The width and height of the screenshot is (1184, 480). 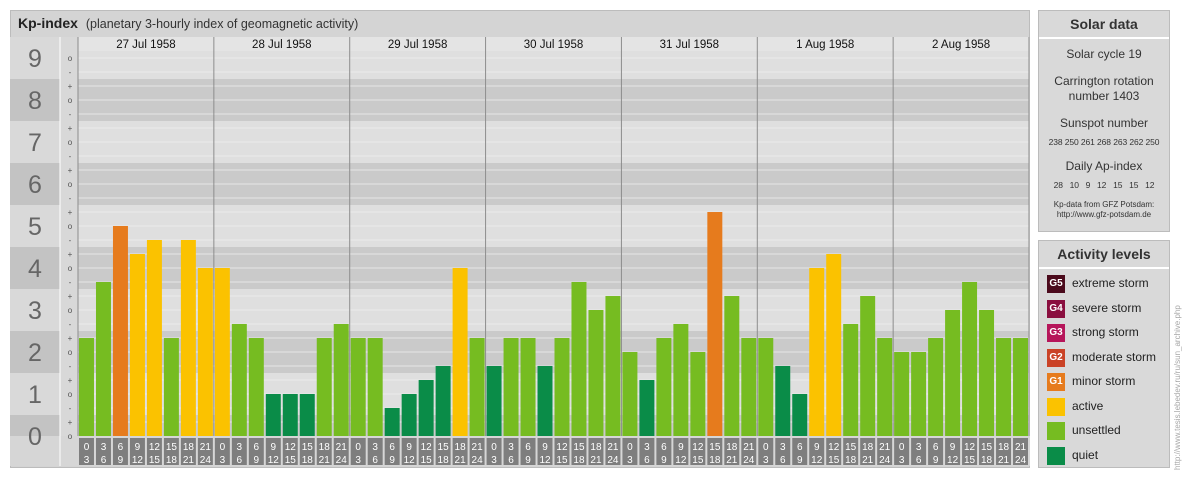 What do you see at coordinates (1056, 308) in the screenshot?
I see `legend-swatch: G4` at bounding box center [1056, 308].